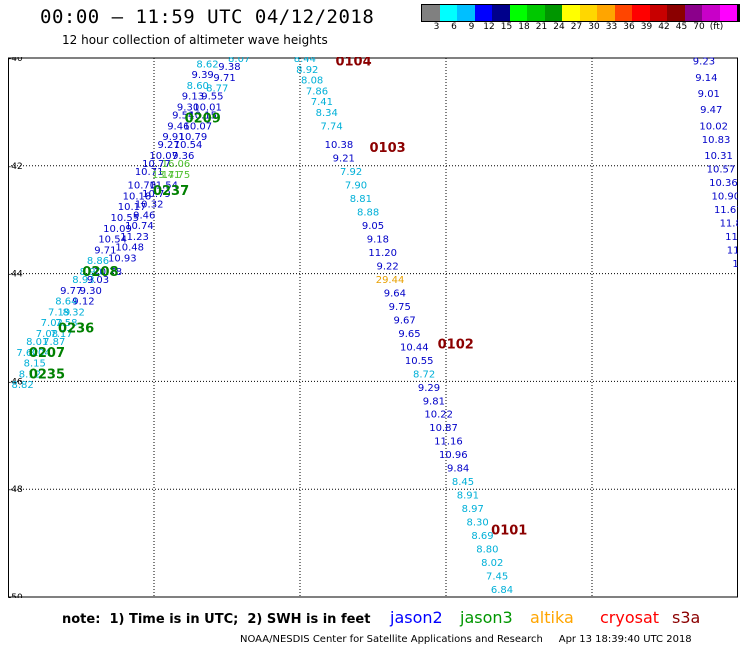  Describe the element at coordinates (726, 210) in the screenshot. I see `wave-height-value: 11.67` at that location.